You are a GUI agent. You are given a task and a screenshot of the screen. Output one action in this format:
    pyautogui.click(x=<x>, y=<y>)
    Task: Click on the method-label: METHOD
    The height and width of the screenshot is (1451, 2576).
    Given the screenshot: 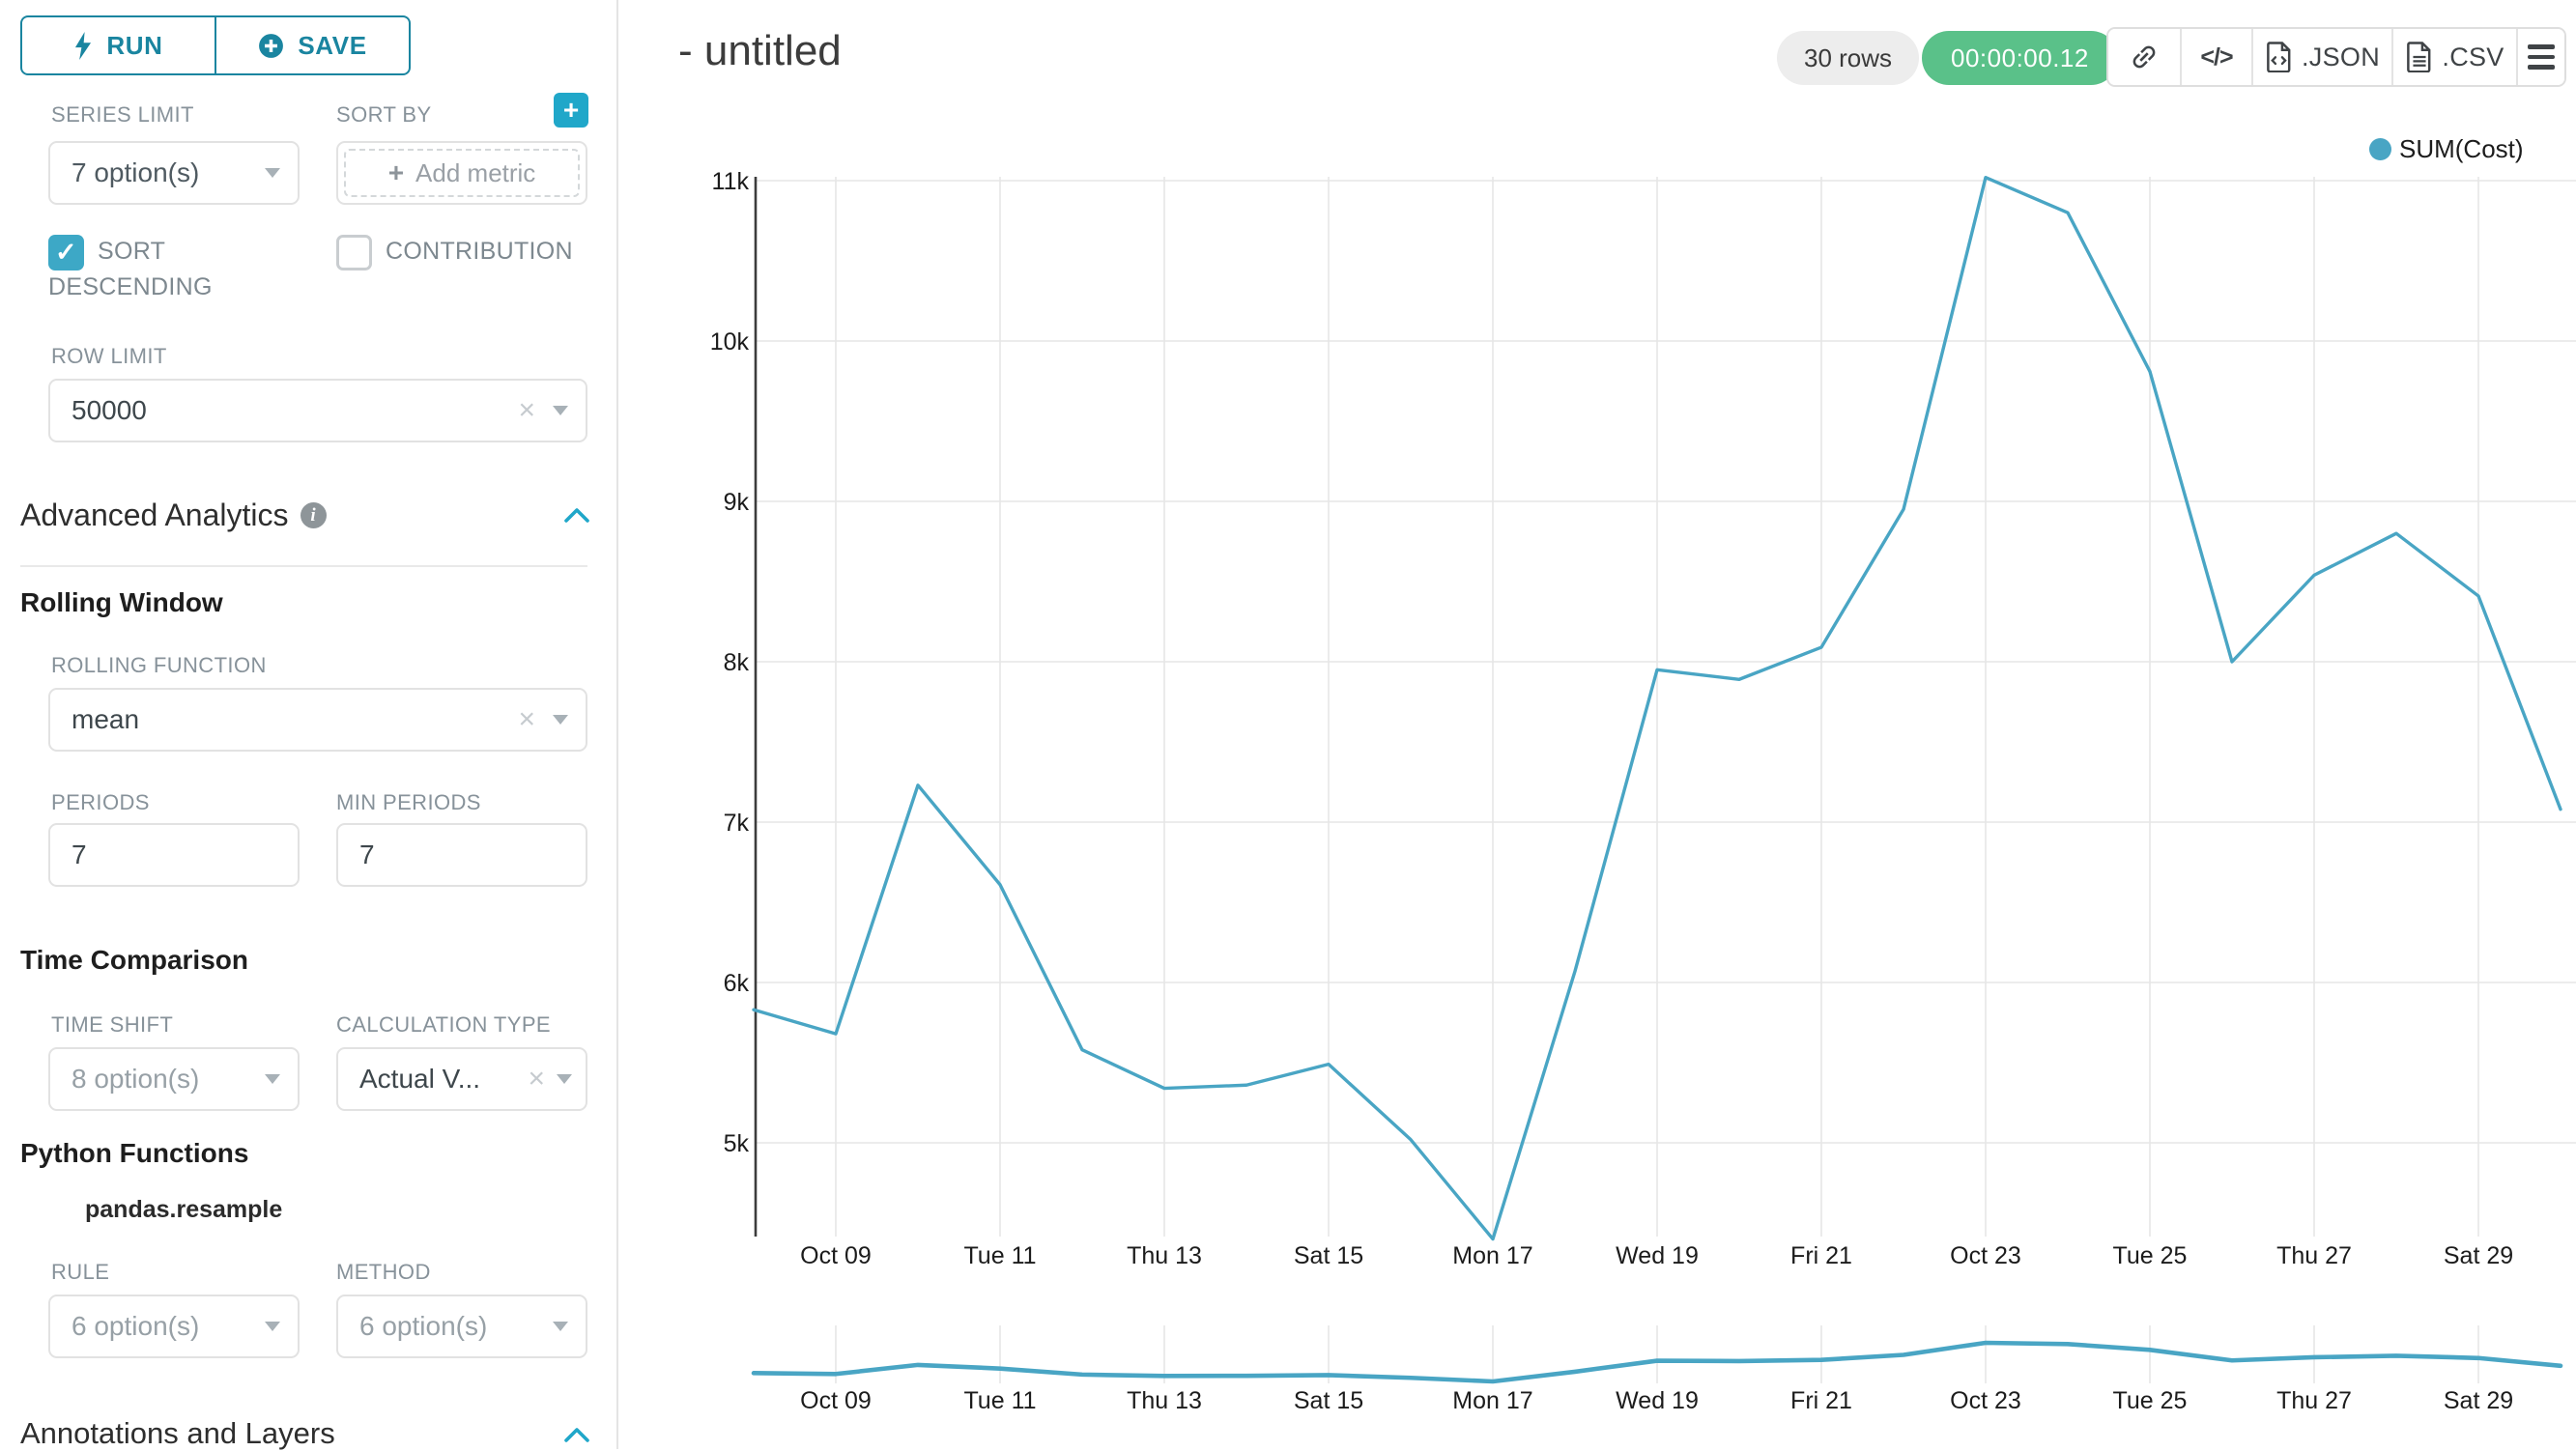 What is the action you would take?
    pyautogui.click(x=384, y=1272)
    